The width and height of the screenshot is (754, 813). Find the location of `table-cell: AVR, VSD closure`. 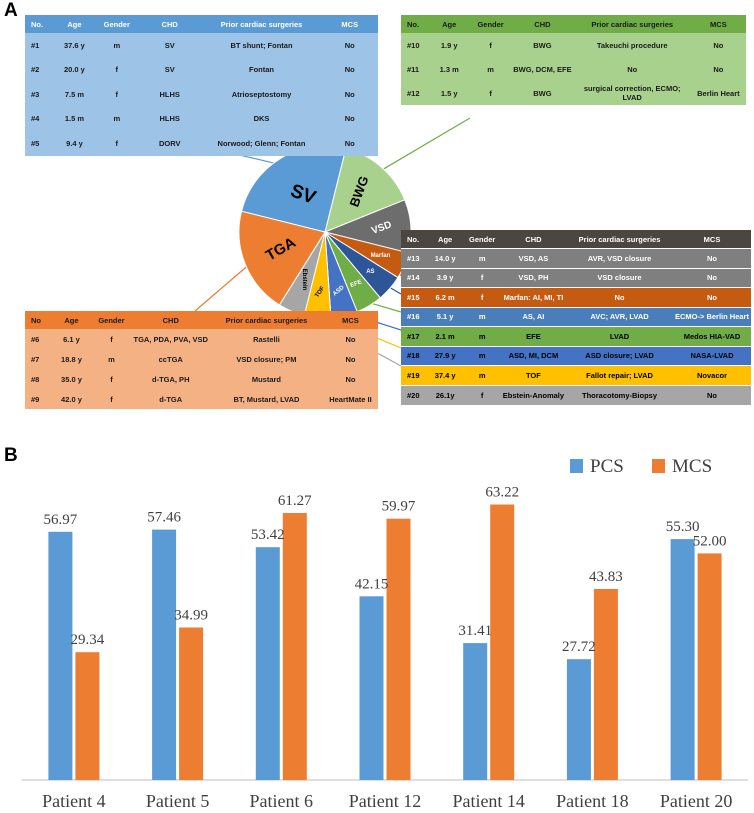

table-cell: AVR, VSD closure is located at coordinates (619, 258).